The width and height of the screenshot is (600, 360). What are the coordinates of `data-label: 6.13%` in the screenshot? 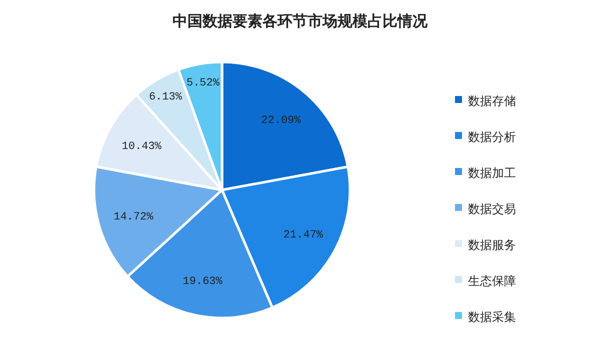 It's located at (165, 98).